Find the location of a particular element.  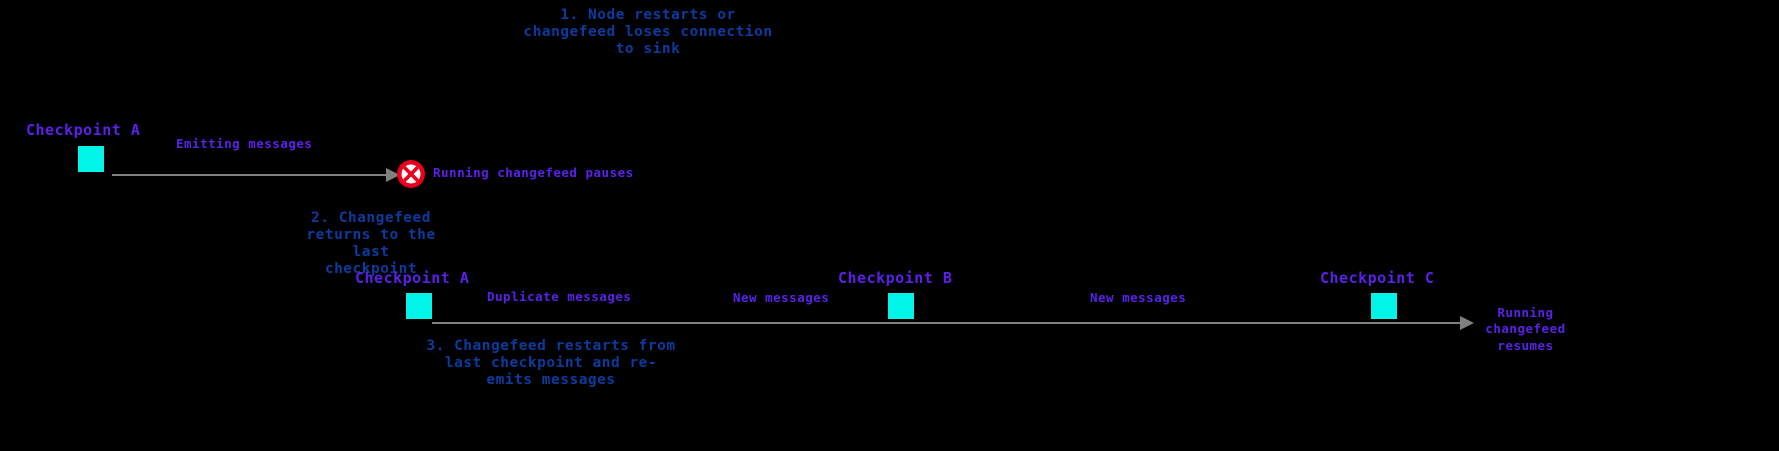

bottom-checkpoint-c-marker is located at coordinates (1384, 306).